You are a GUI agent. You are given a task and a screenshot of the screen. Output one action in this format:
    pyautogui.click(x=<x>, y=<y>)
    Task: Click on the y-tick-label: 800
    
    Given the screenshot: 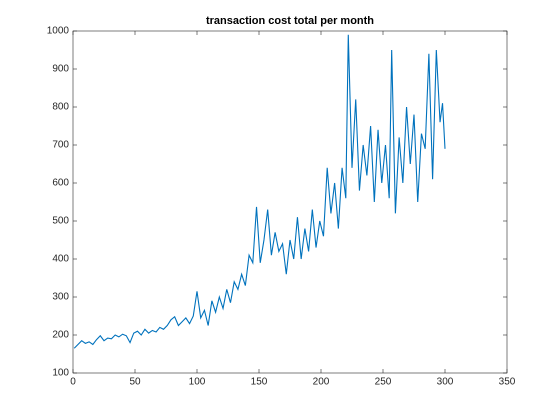 What is the action you would take?
    pyautogui.click(x=60, y=107)
    